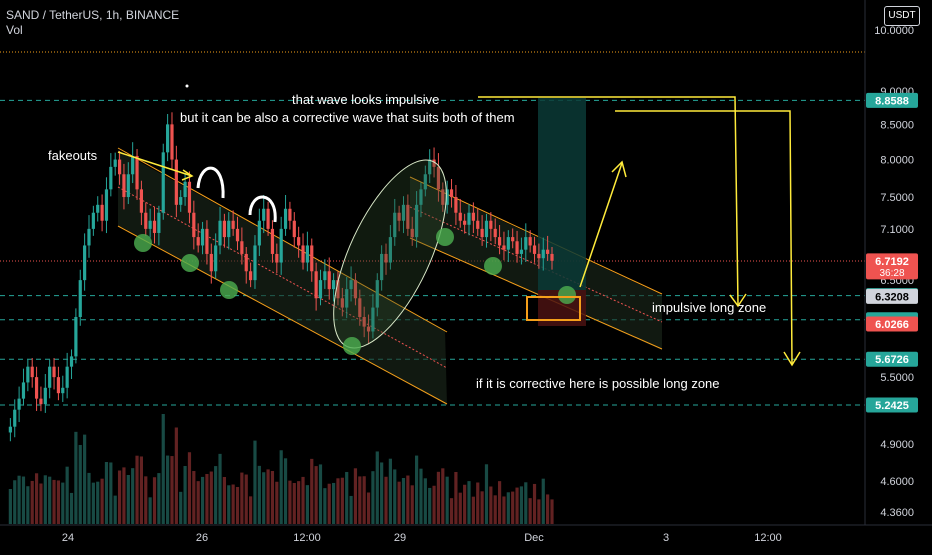 The width and height of the screenshot is (932, 555). Describe the element at coordinates (73, 155) in the screenshot. I see `fakeouts-label: fakeouts` at that location.